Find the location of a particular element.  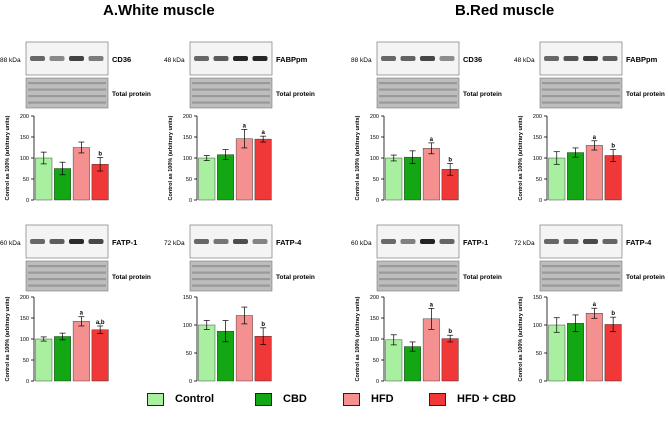

significance-label-red-fatp4-2: a is located at coordinates (595, 305).